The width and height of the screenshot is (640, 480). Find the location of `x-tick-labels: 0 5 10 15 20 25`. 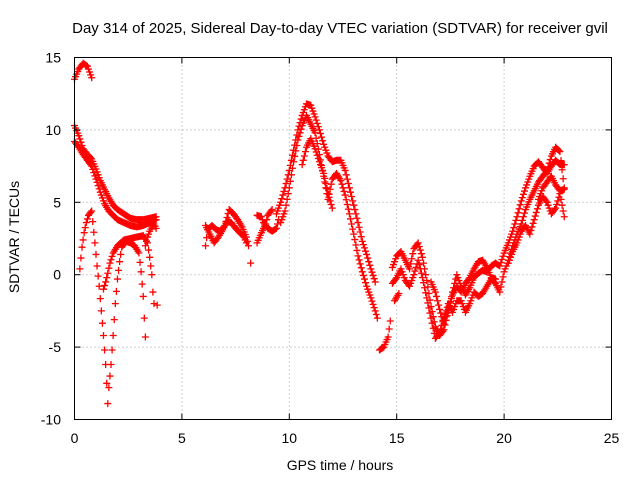

x-tick-labels: 0 5 10 15 20 25 is located at coordinates (345, 438).